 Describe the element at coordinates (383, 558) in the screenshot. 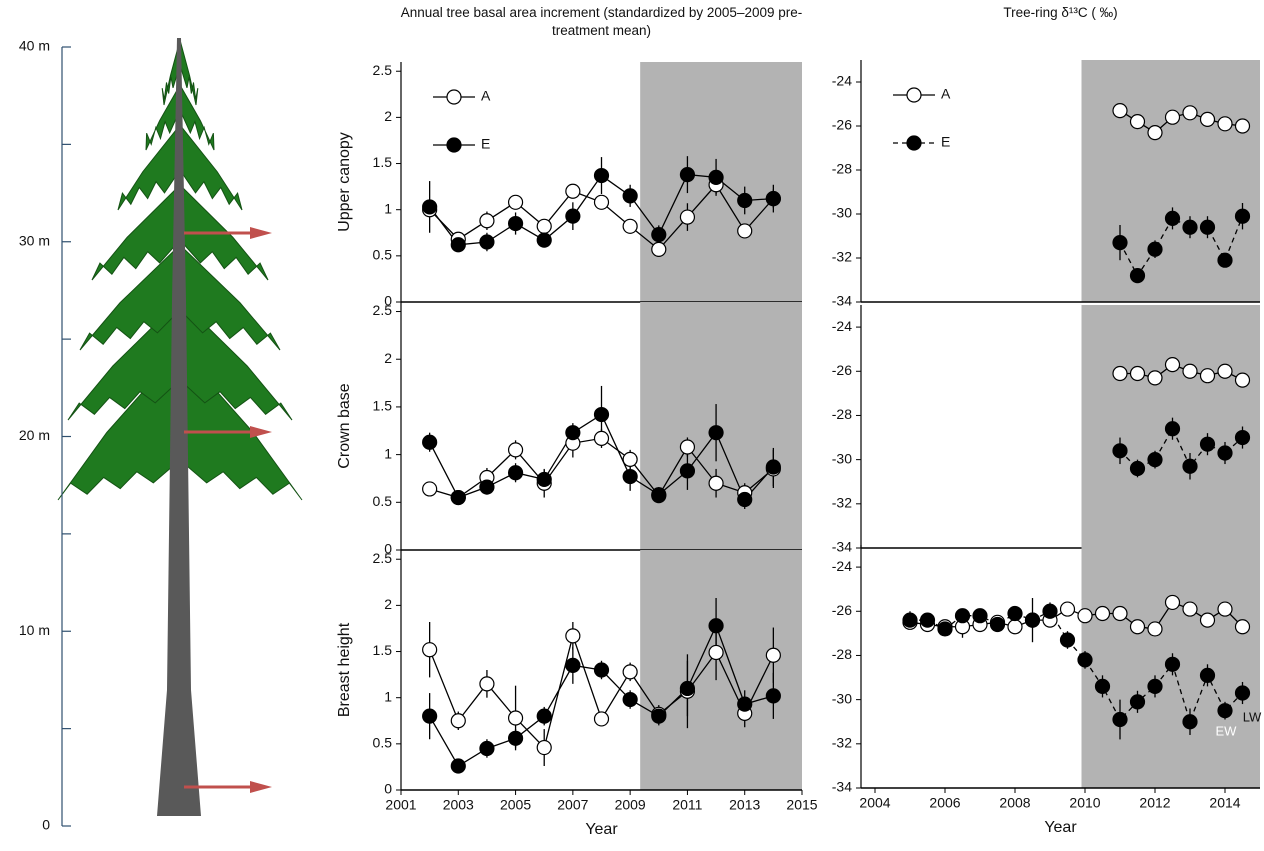

I see `y-tick-label: 2.5` at that location.